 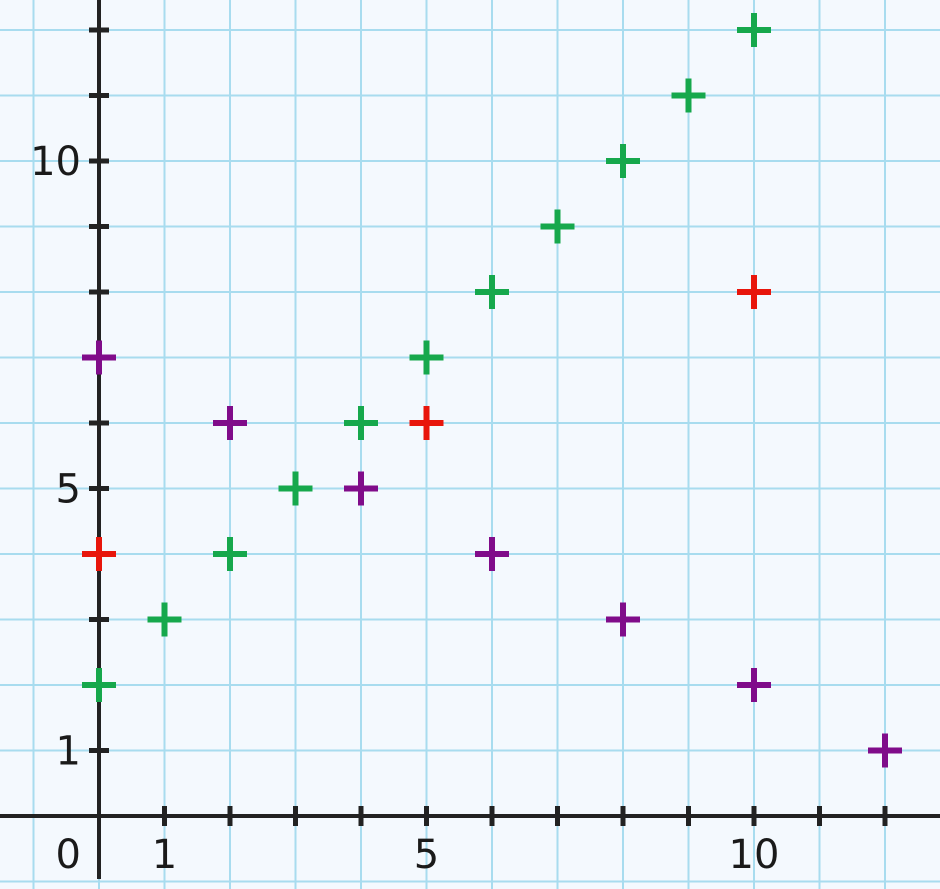 I want to click on y-tick-label: 1, so click(x=68, y=752).